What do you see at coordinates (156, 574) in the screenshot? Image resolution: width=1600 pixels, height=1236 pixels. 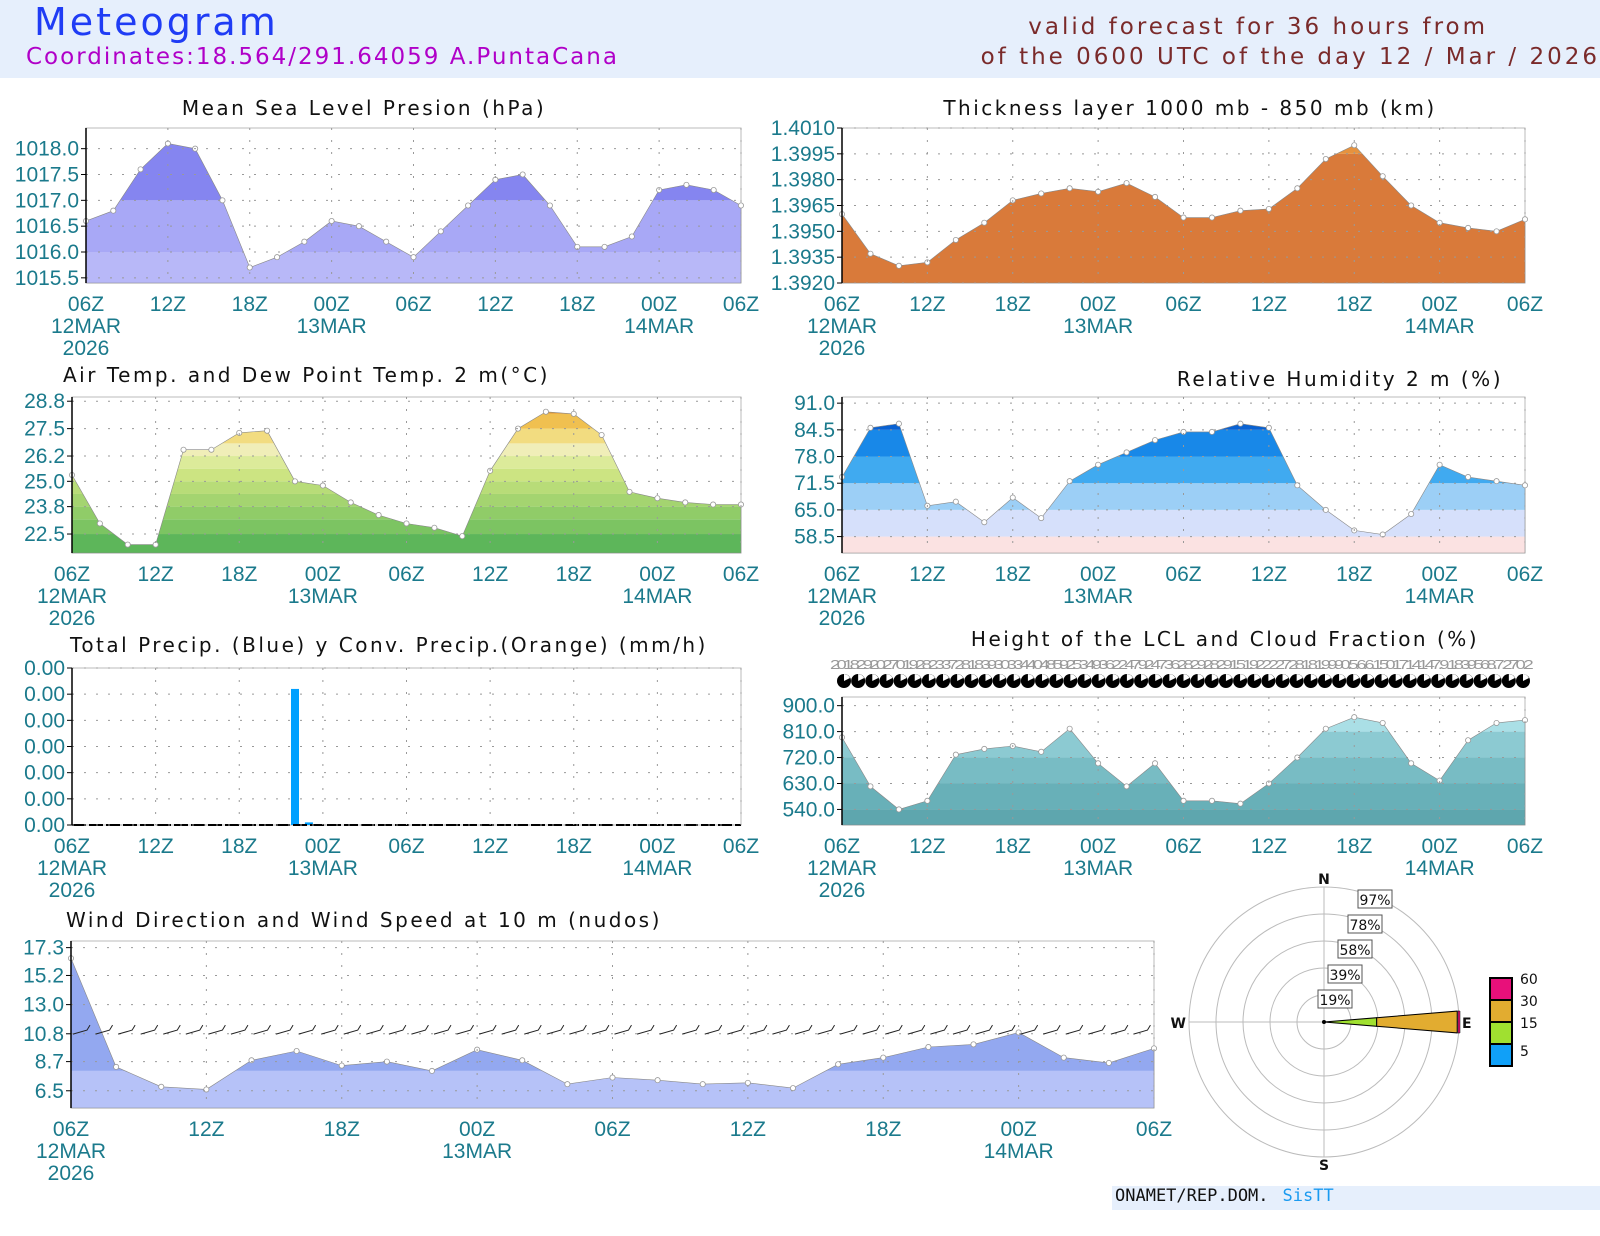 I see `temperature-x-tick-label: 12Z` at bounding box center [156, 574].